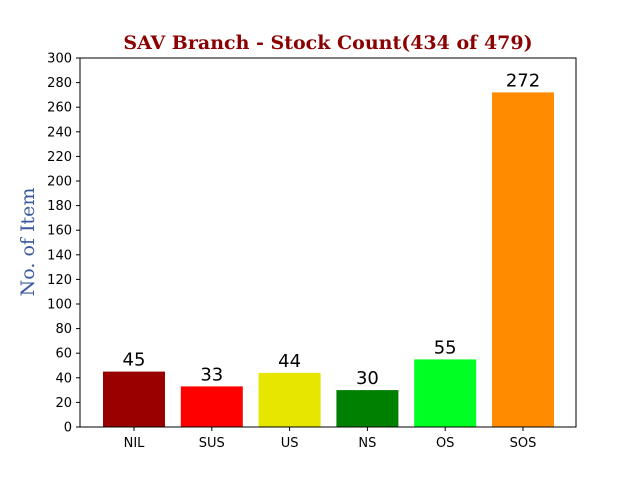  What do you see at coordinates (63, 403) in the screenshot?
I see `y-tick-label: 20` at bounding box center [63, 403].